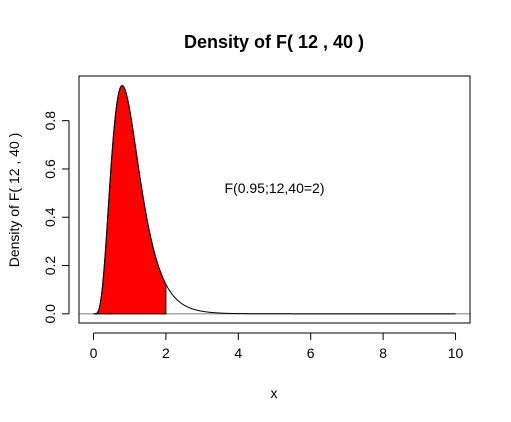 This screenshot has width=511, height=422. What do you see at coordinates (274, 42) in the screenshot?
I see `chart-title: Density of F( 12 , 40 )` at bounding box center [274, 42].